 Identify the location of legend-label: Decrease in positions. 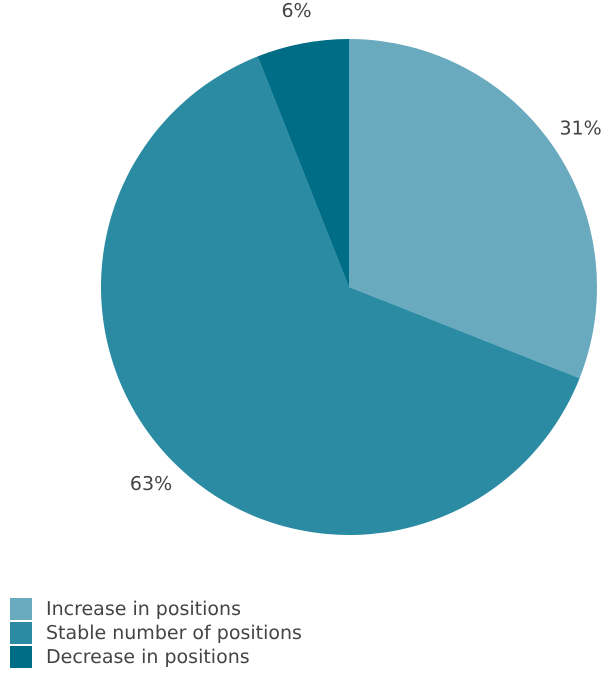
(148, 657).